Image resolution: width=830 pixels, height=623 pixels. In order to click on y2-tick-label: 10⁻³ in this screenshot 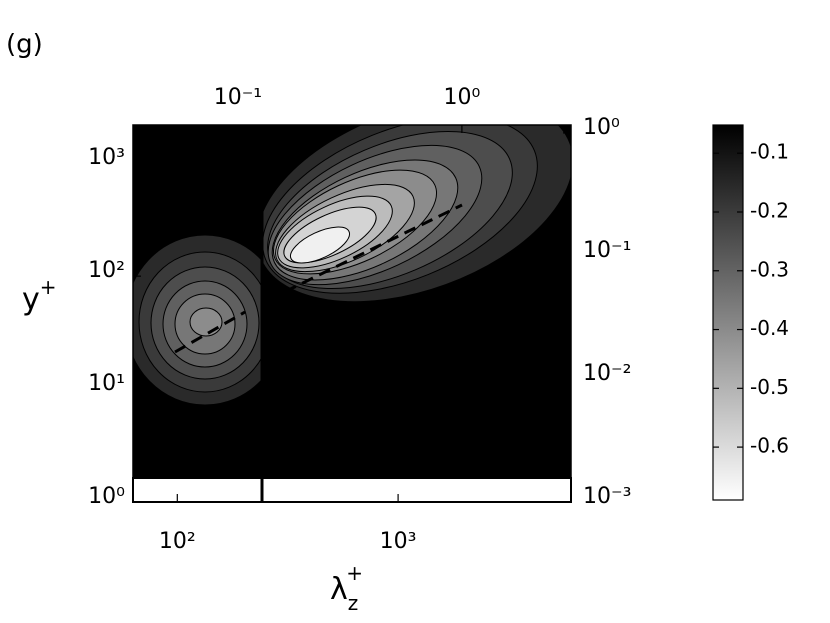, I will do `click(607, 496)`.